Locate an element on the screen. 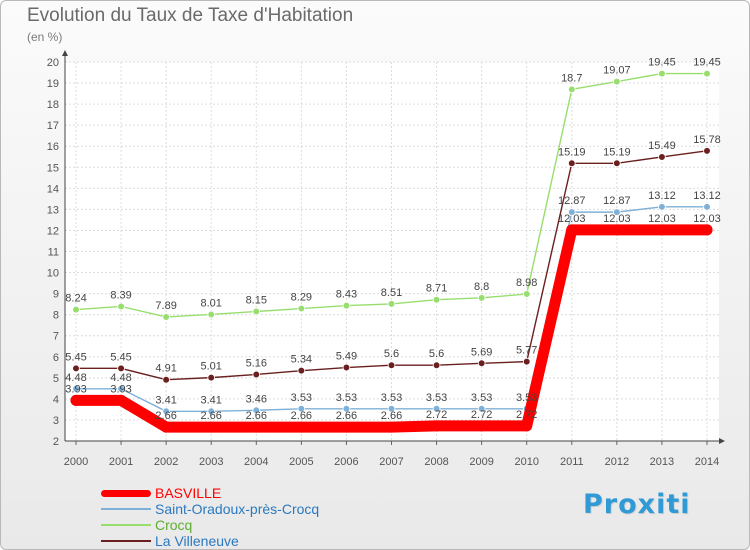 The image size is (750, 550). data-label: 3.93 is located at coordinates (75, 389).